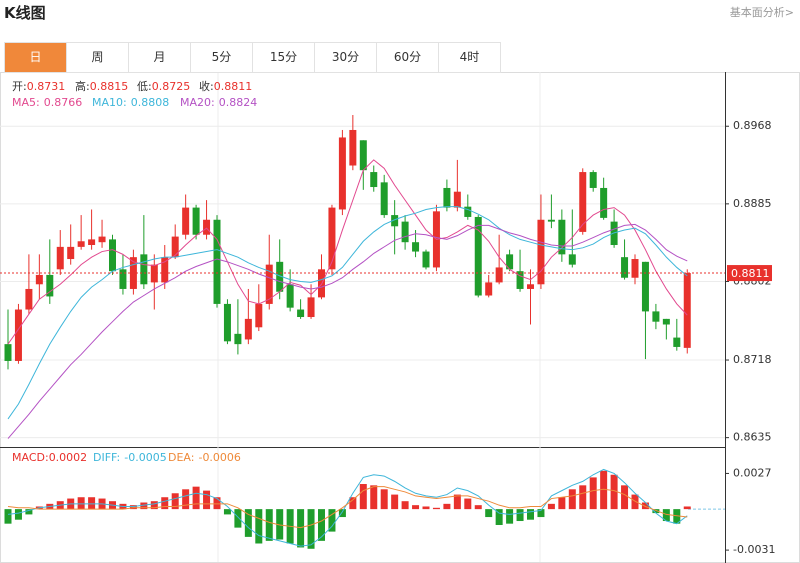  Describe the element at coordinates (470, 57) in the screenshot. I see `period-tab: 4时` at that location.